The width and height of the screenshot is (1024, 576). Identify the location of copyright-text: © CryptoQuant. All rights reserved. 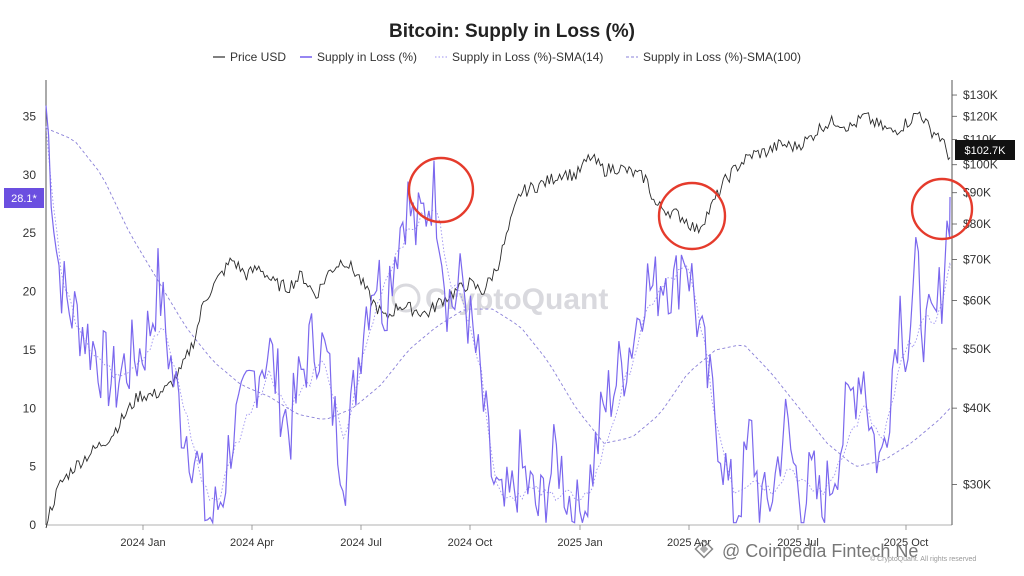
(923, 559).